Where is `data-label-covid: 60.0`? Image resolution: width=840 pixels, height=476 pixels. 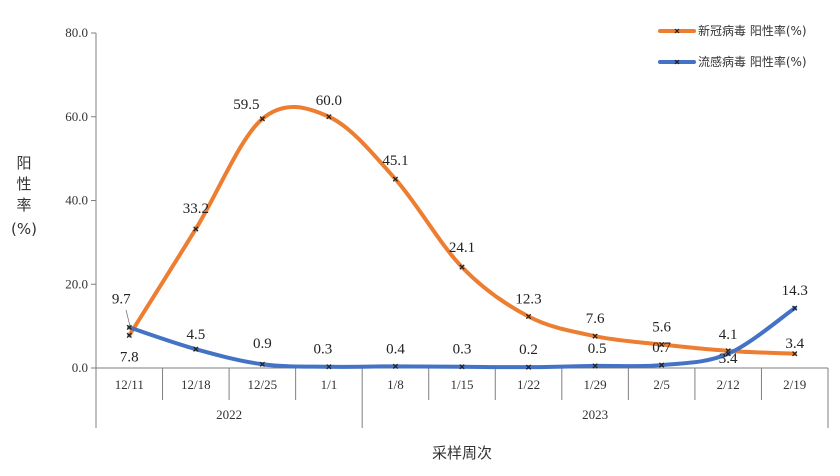 data-label-covid: 60.0 is located at coordinates (329, 101).